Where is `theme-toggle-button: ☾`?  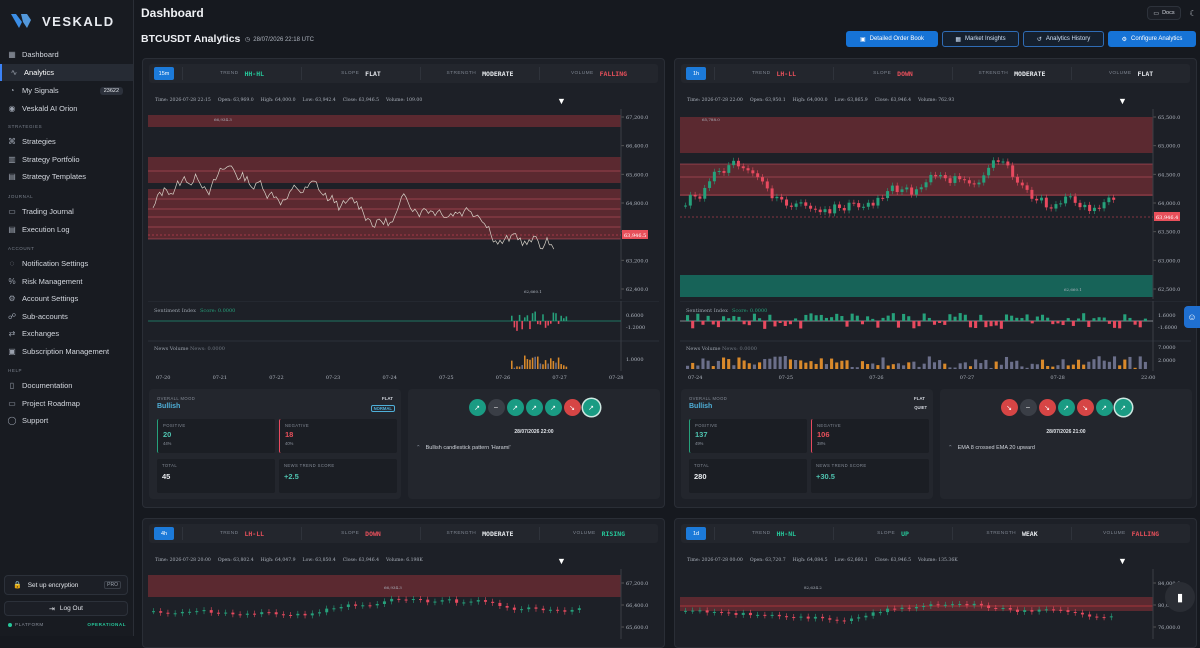
theme-toggle-button: ☾ is located at coordinates (1193, 13).